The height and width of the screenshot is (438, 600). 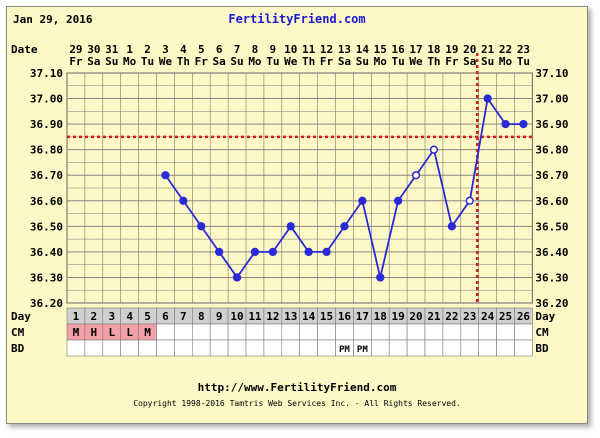 I want to click on date-label: 8, so click(x=255, y=49).